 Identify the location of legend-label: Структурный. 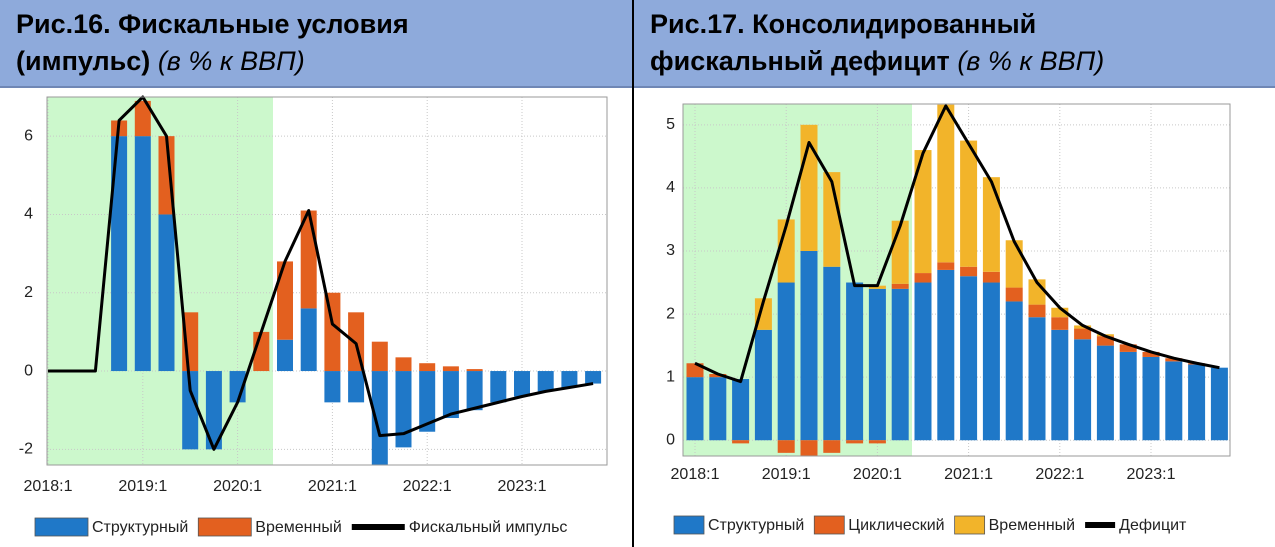
(756, 525).